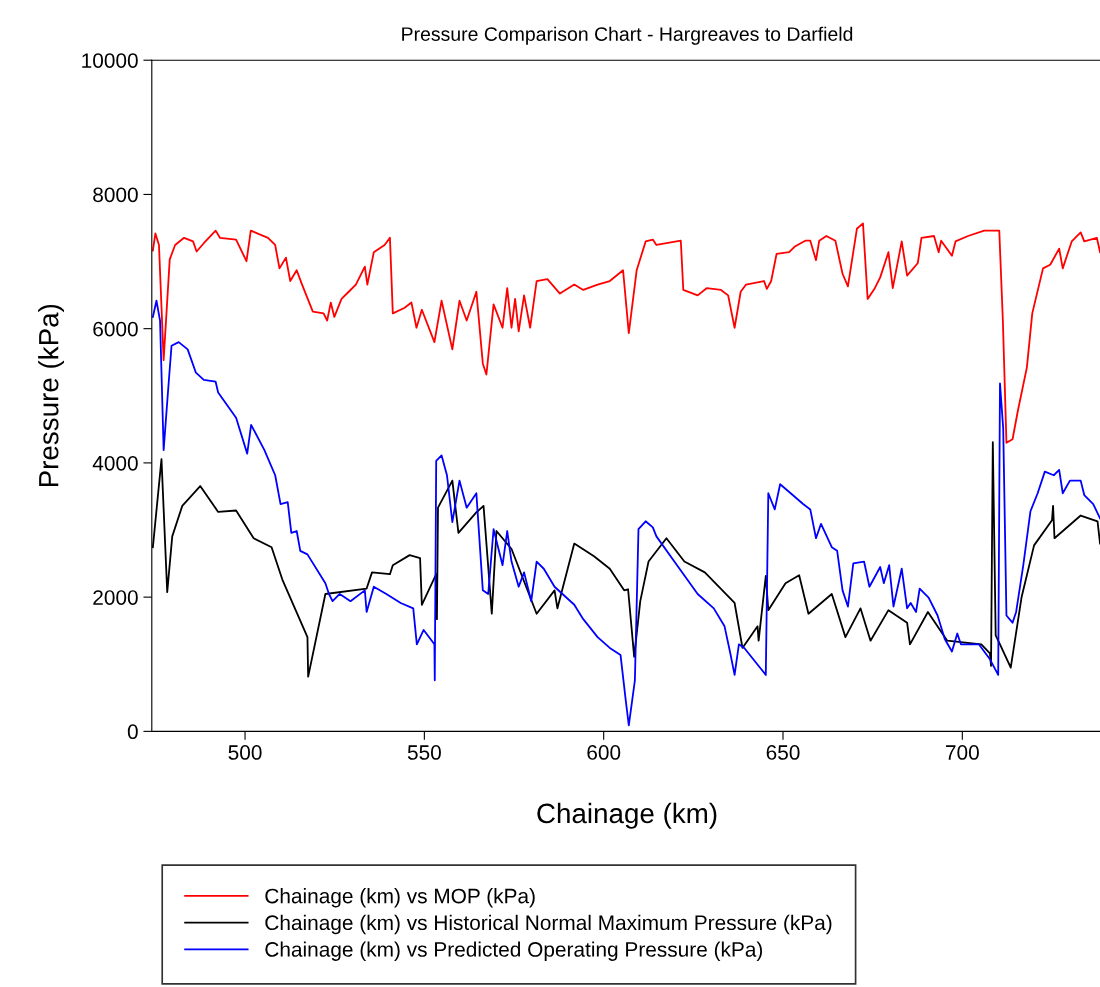 The height and width of the screenshot is (987, 1100). I want to click on y-tick-label: 0, so click(132, 732).